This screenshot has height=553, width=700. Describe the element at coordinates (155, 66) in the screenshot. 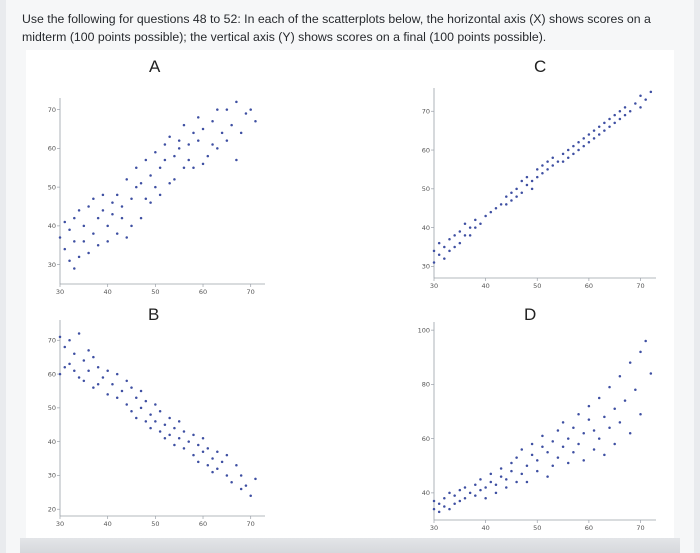

I see `panel-letter: A` at that location.